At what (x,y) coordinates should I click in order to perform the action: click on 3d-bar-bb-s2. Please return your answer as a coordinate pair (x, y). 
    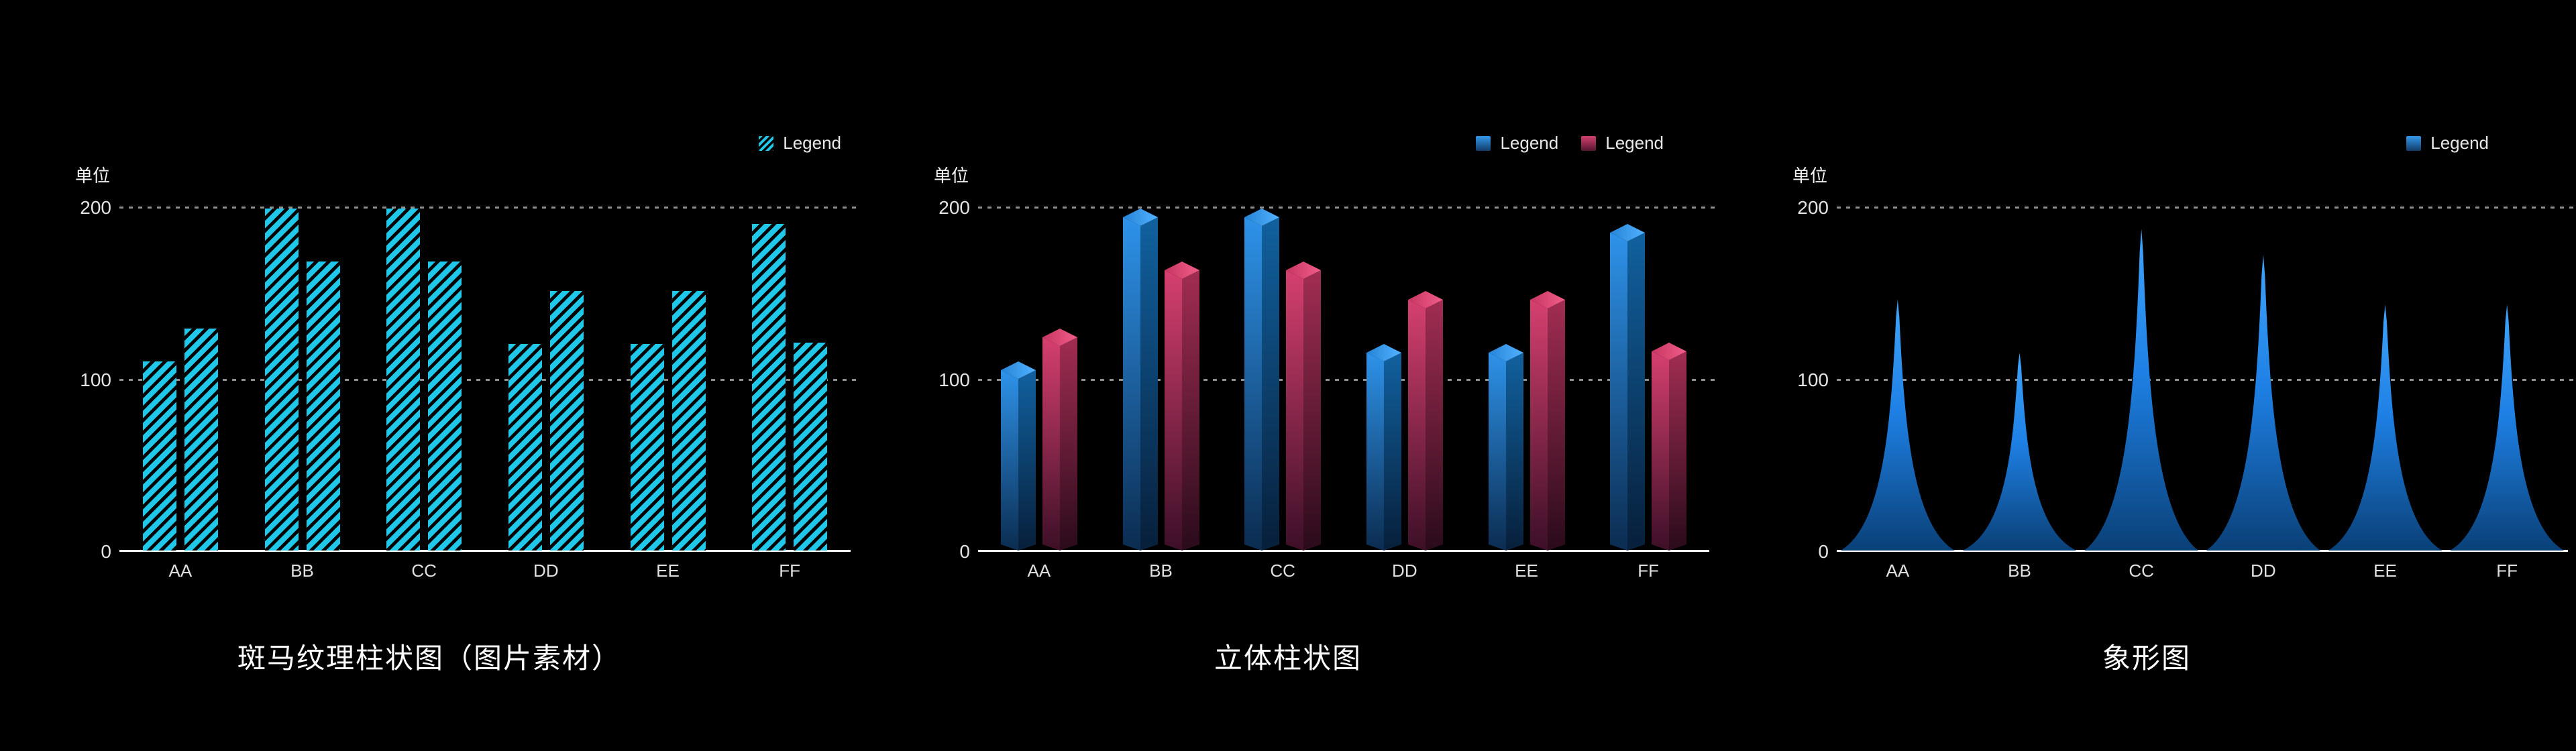
    Looking at the image, I should click on (1181, 406).